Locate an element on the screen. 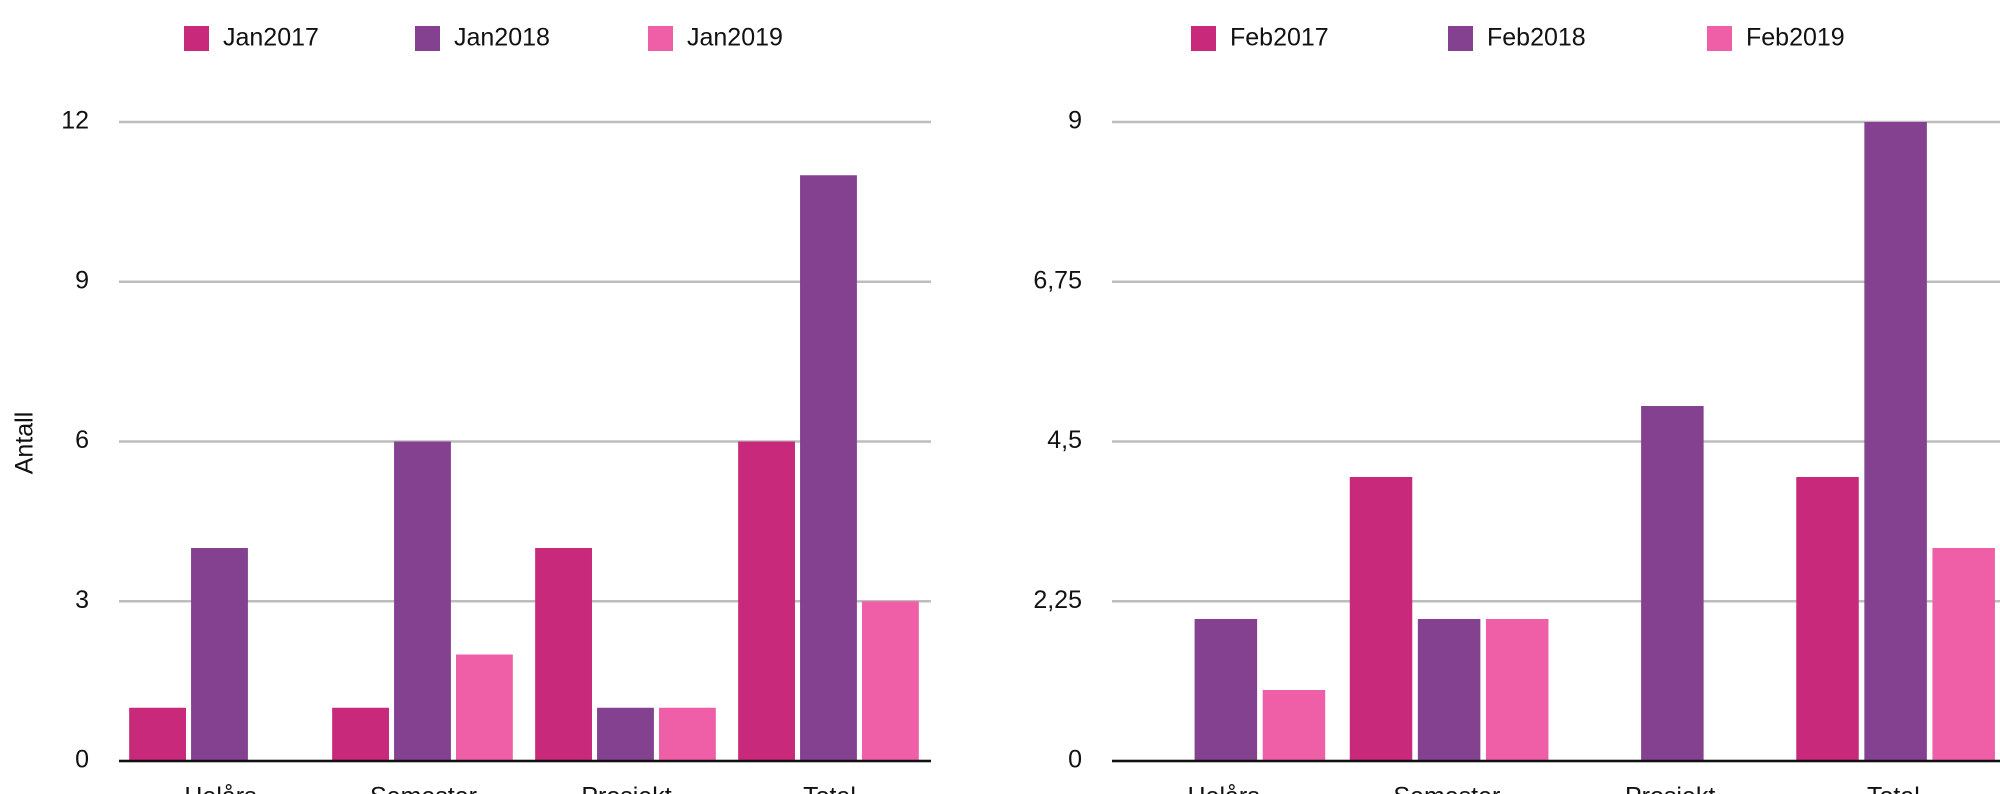 This screenshot has height=794, width=2000. y-tick-label: 6 is located at coordinates (82, 440).